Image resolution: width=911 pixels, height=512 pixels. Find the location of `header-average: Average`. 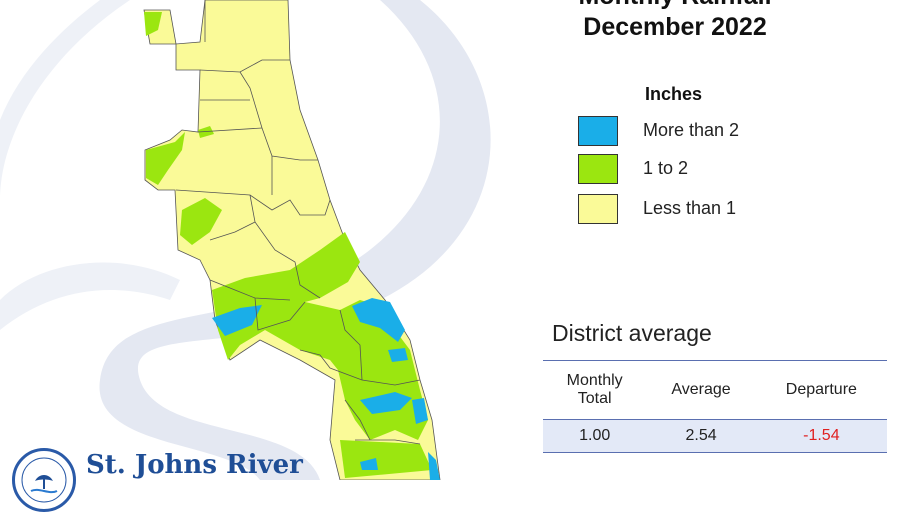

header-average: Average is located at coordinates (701, 390).